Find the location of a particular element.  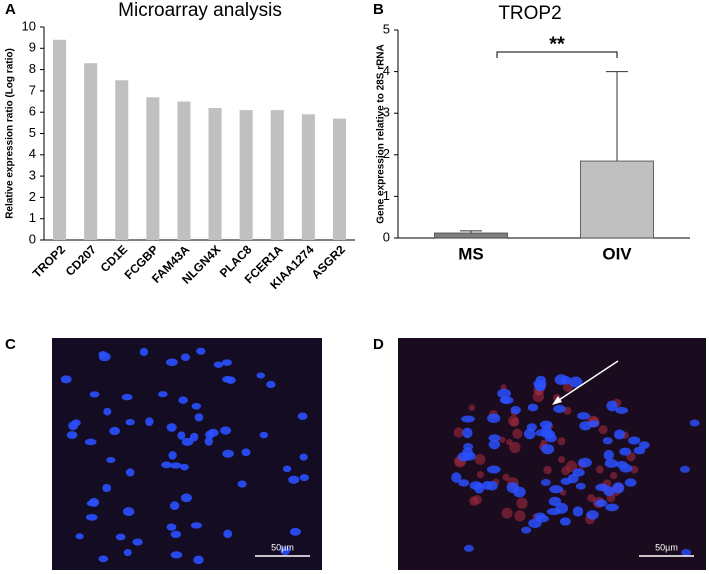

panel-label: A is located at coordinates (10, 9).